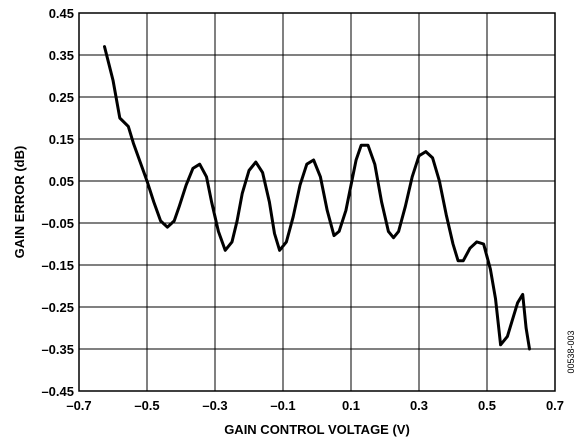  I want to click on y-tick-label: 0.25, so click(61, 97).